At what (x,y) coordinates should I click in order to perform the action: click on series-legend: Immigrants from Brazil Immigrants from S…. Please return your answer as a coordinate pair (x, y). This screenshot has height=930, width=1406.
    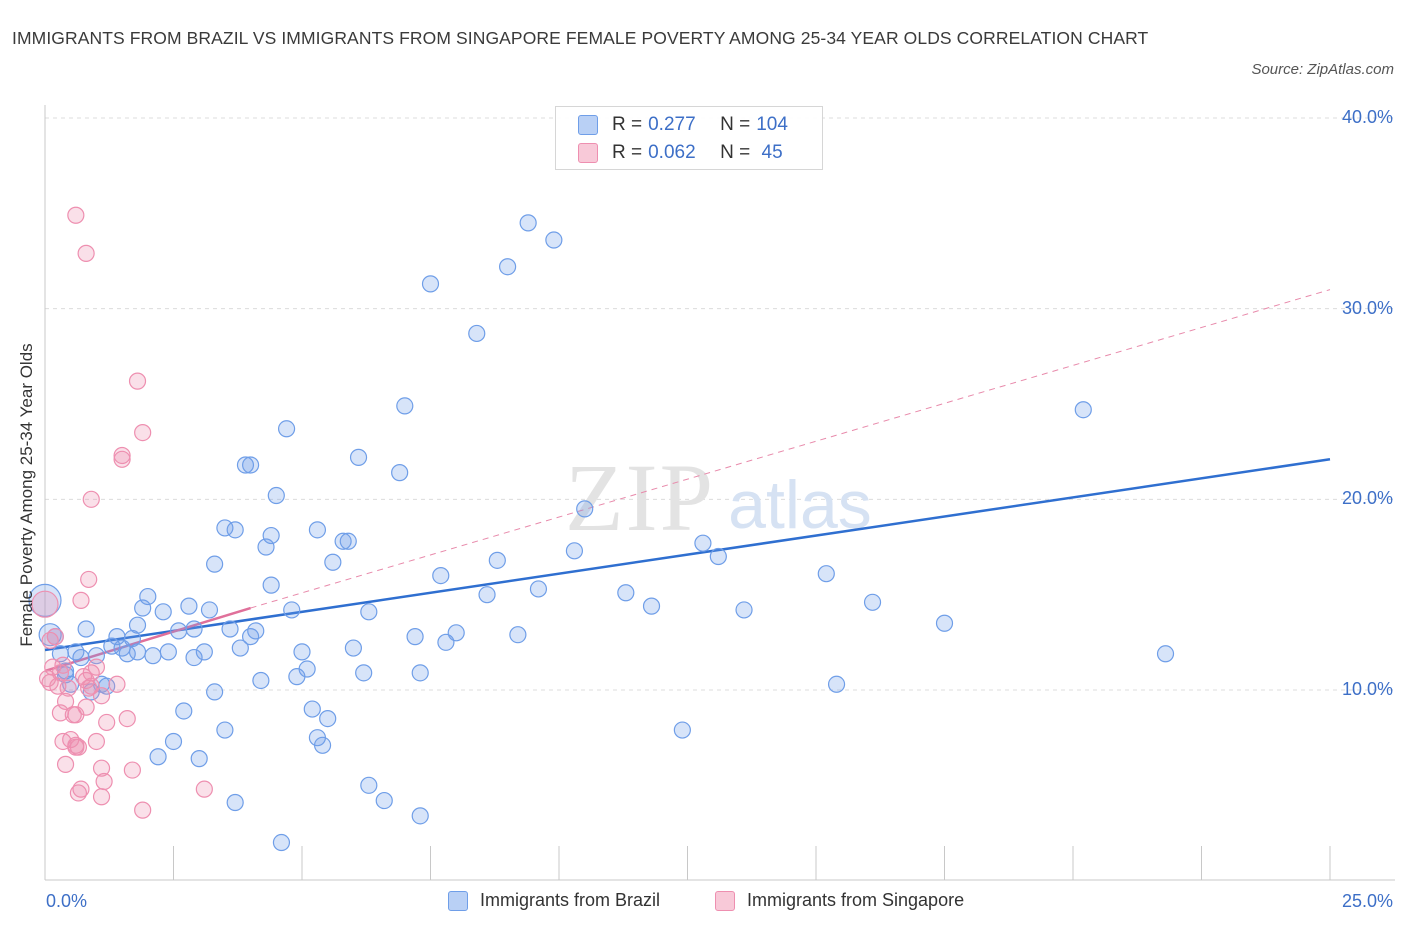
    Looking at the image, I should click on (703, 902).